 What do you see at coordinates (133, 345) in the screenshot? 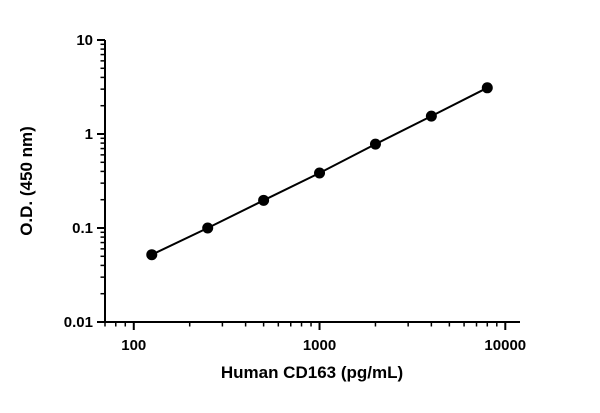
I see `x-tick-label: 100` at bounding box center [133, 345].